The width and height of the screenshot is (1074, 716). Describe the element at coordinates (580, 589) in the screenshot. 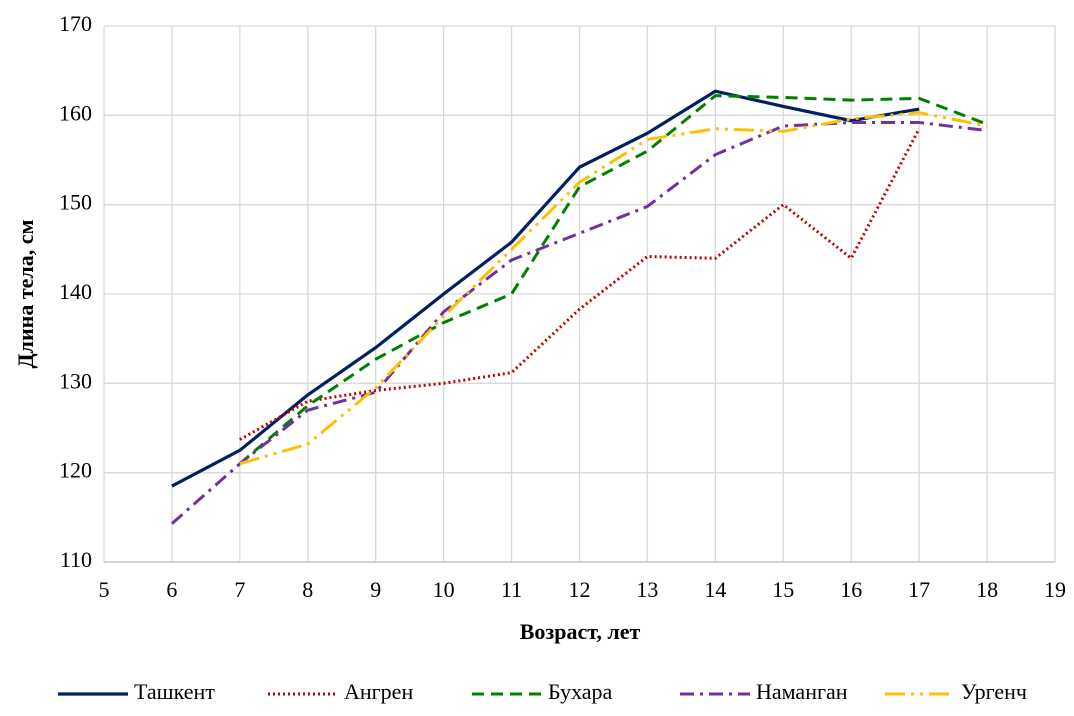

I see `x-tick-label: 12` at that location.